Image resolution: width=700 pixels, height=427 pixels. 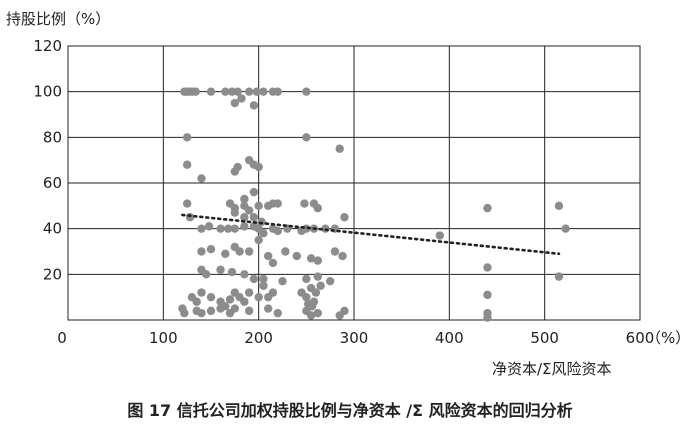 What do you see at coordinates (640, 338) in the screenshot?
I see `x-tick-label: 600` at bounding box center [640, 338].